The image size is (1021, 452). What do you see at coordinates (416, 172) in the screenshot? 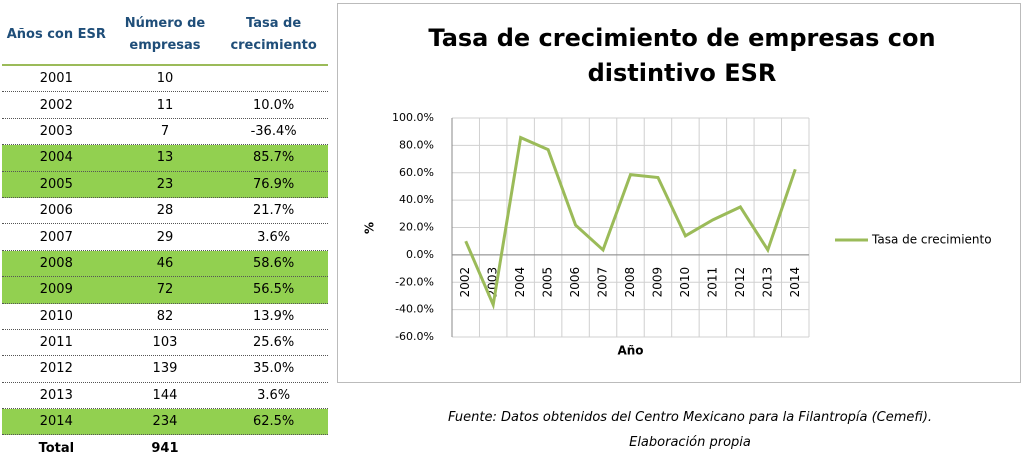
I see `y-tick-label: 60.0%` at bounding box center [416, 172].